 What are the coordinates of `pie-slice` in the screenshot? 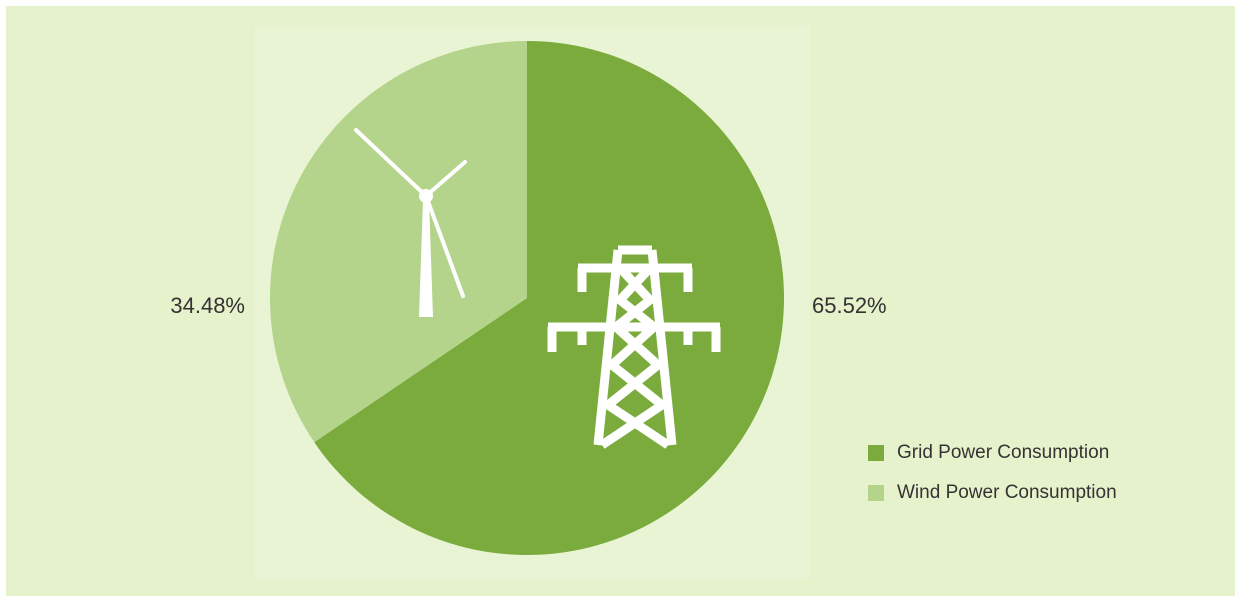 It's located at (398, 242).